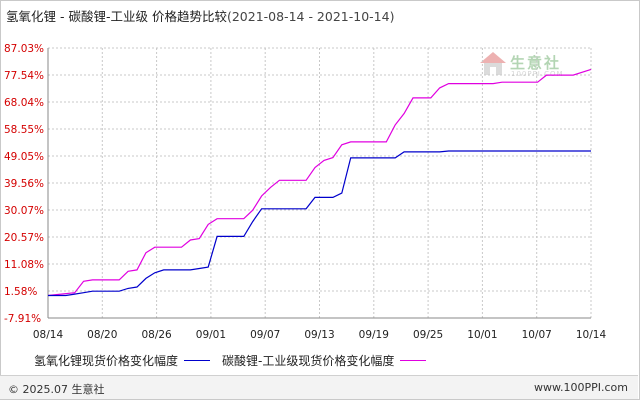 This screenshot has height=400, width=640. Describe the element at coordinates (482, 335) in the screenshot. I see `x-tick-label: 10/01` at that location.